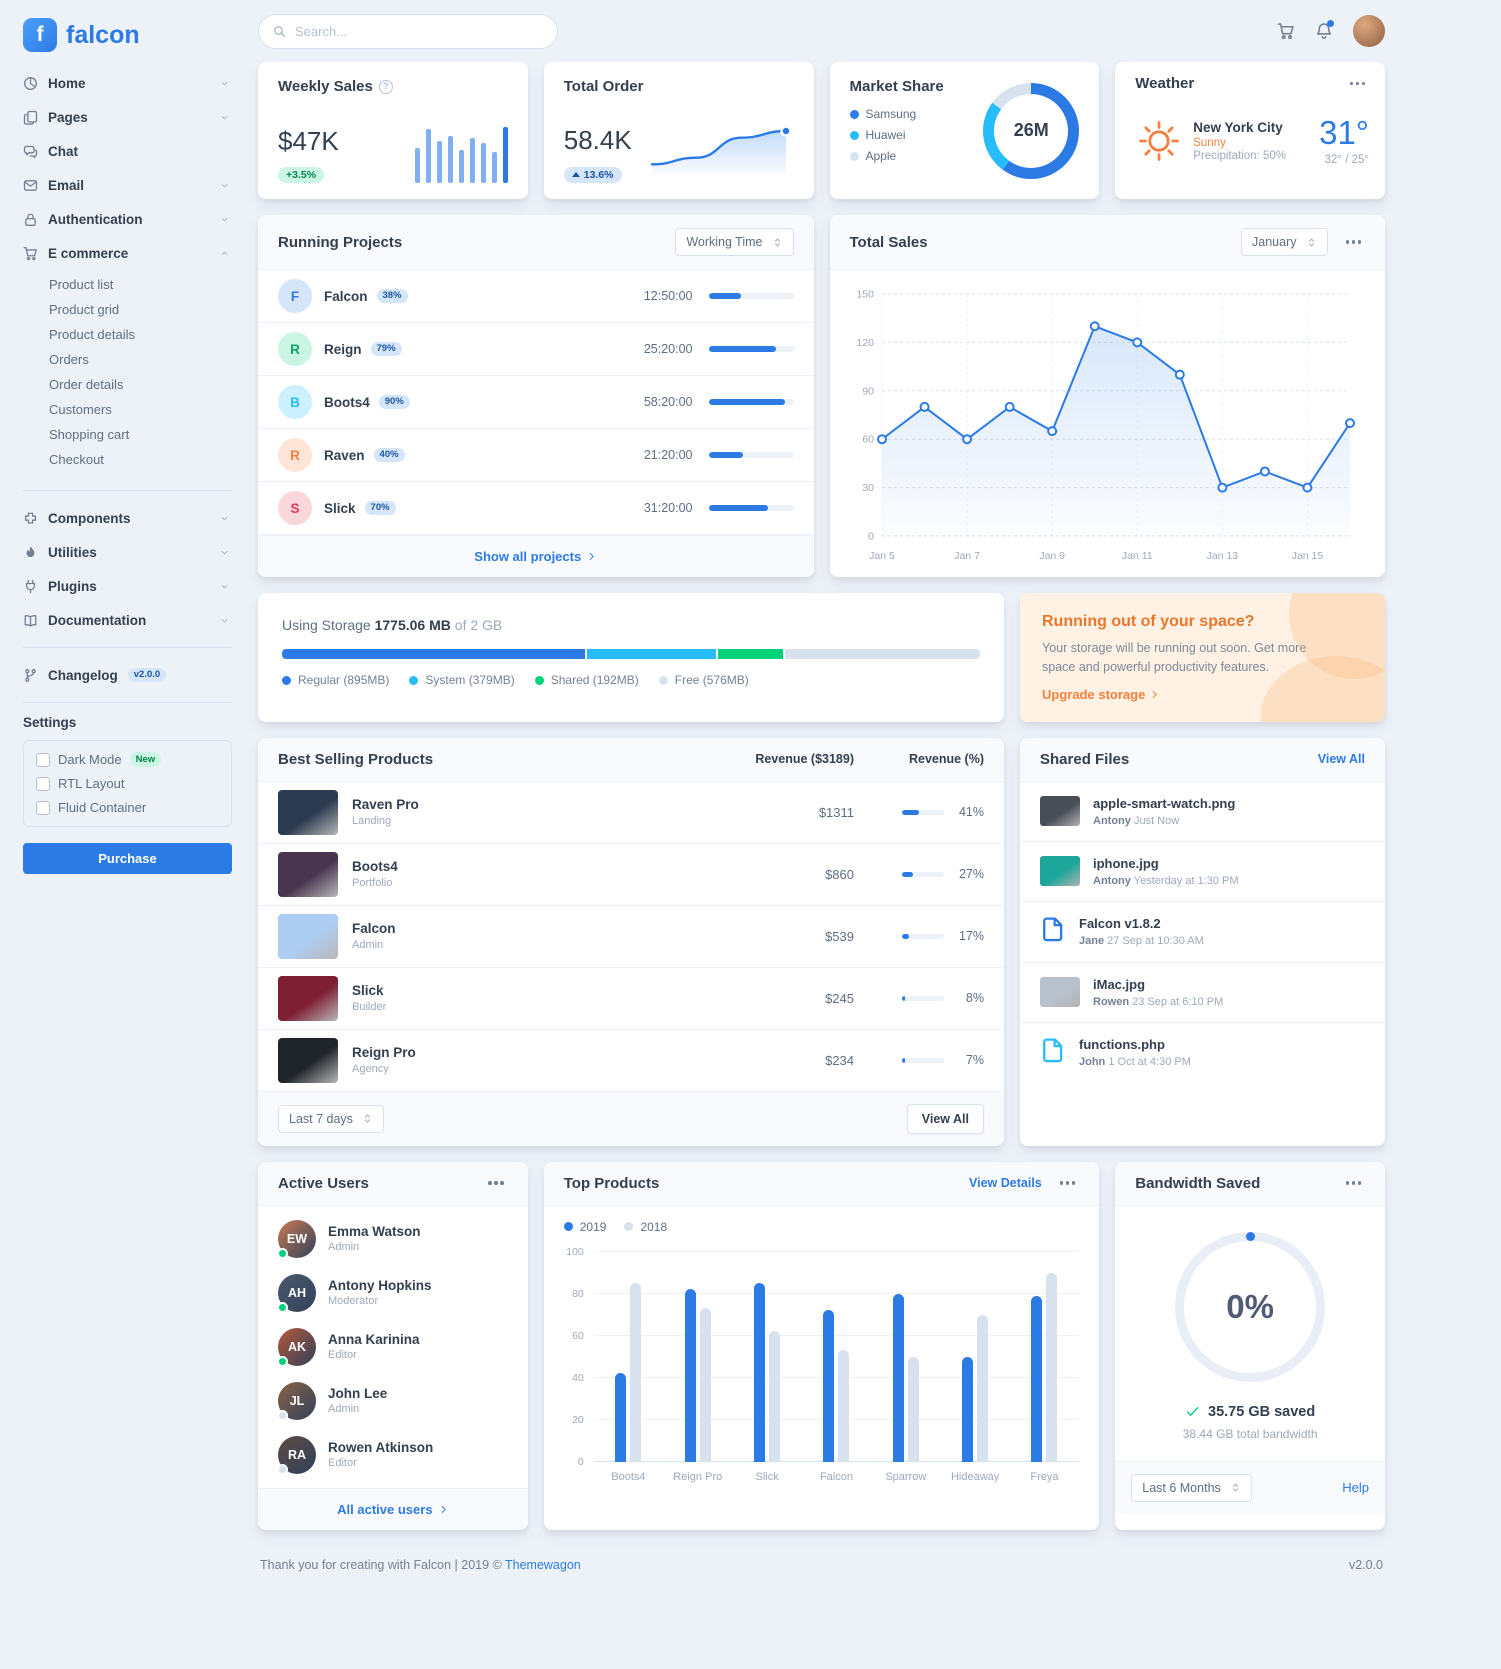  What do you see at coordinates (86, 384) in the screenshot?
I see `sidebar-subitem-order-details: Order details` at bounding box center [86, 384].